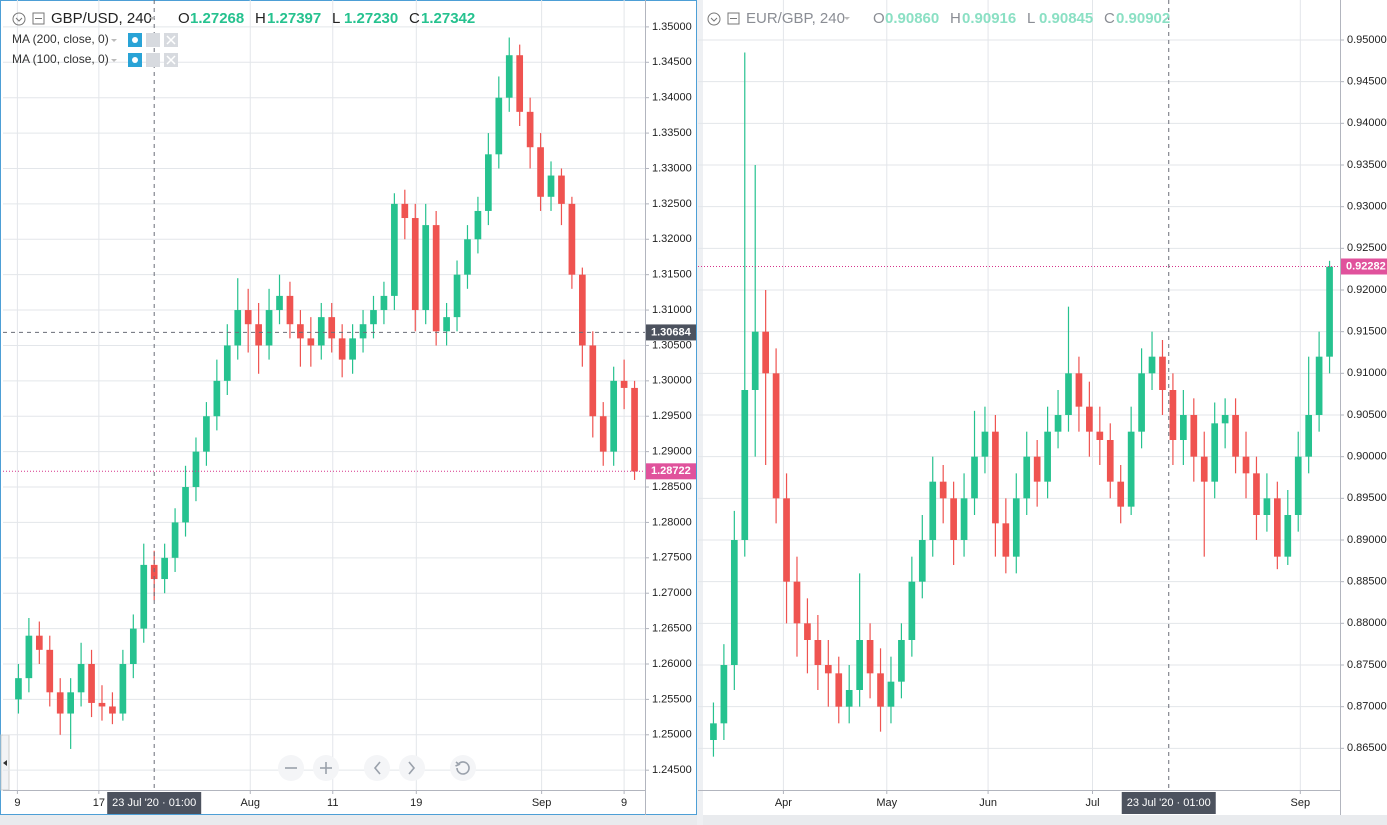 Image resolution: width=1387 pixels, height=825 pixels. I want to click on indicator-dropdown, so click(114, 40).